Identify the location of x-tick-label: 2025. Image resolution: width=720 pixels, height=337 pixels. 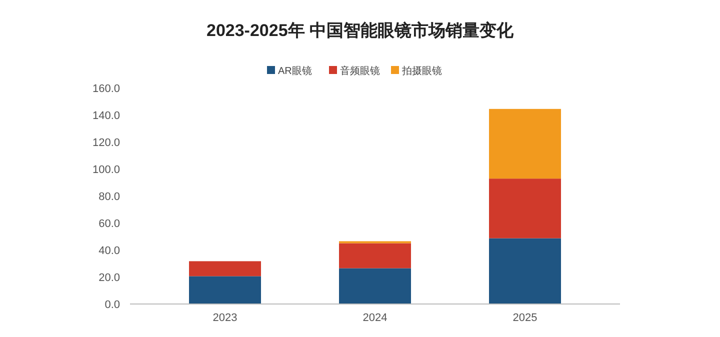
(525, 318).